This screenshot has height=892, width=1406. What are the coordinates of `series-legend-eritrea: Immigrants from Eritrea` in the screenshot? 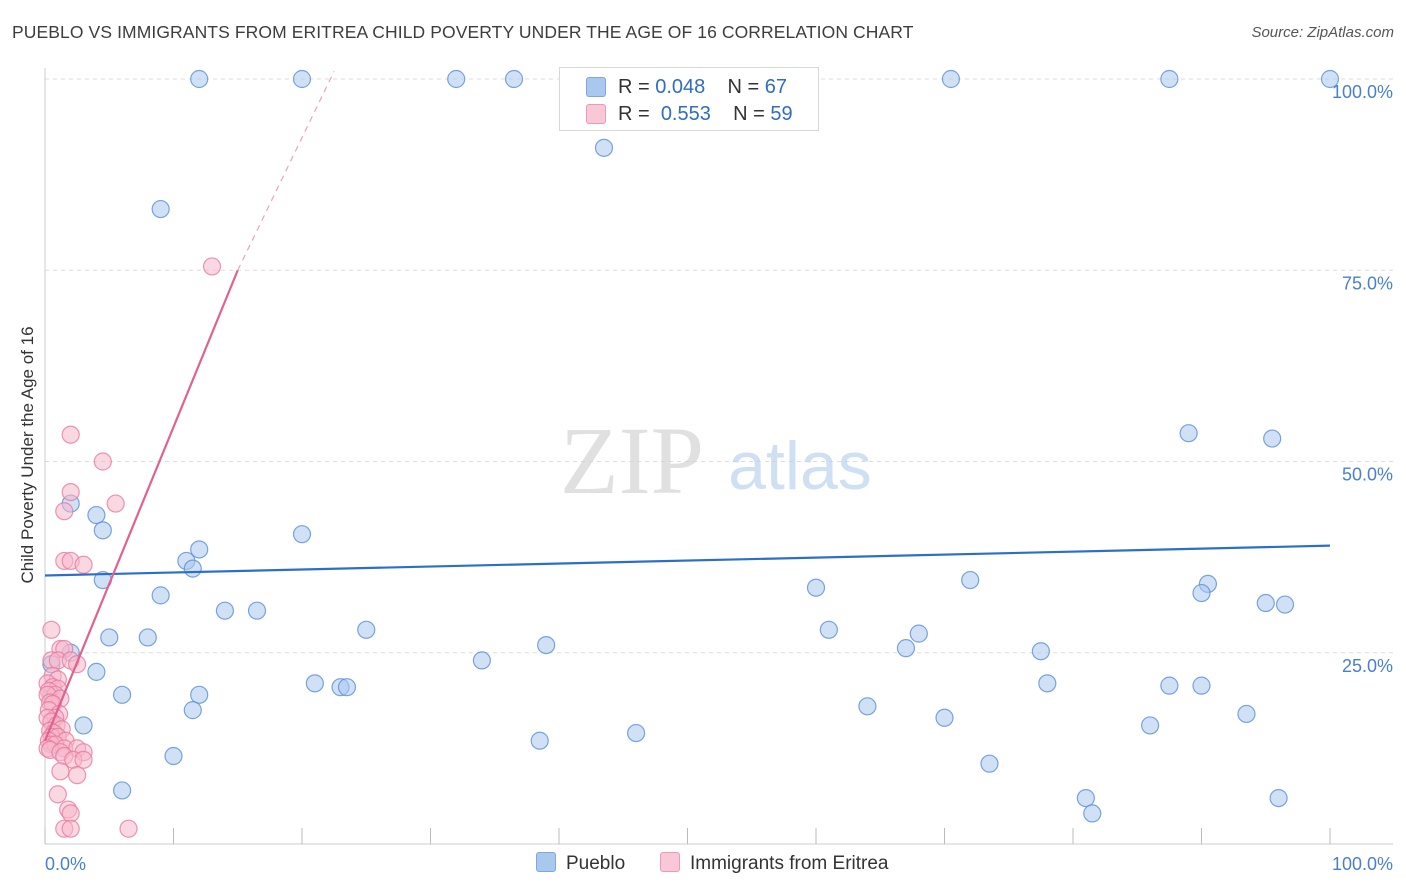 It's located at (774, 863).